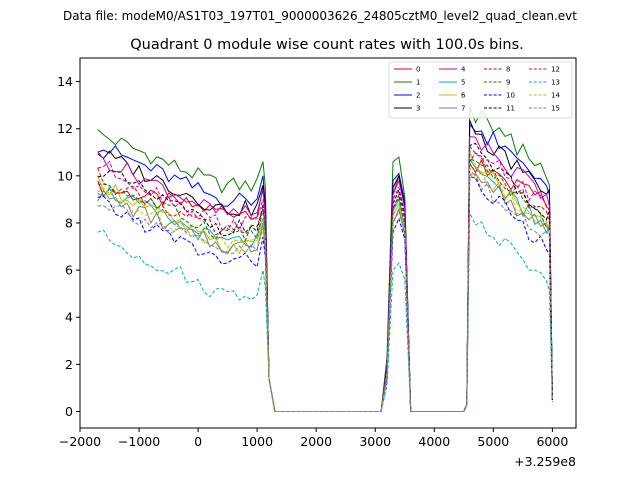 The width and height of the screenshot is (640, 480). Describe the element at coordinates (493, 441) in the screenshot. I see `x-tick-label: 5000` at that location.